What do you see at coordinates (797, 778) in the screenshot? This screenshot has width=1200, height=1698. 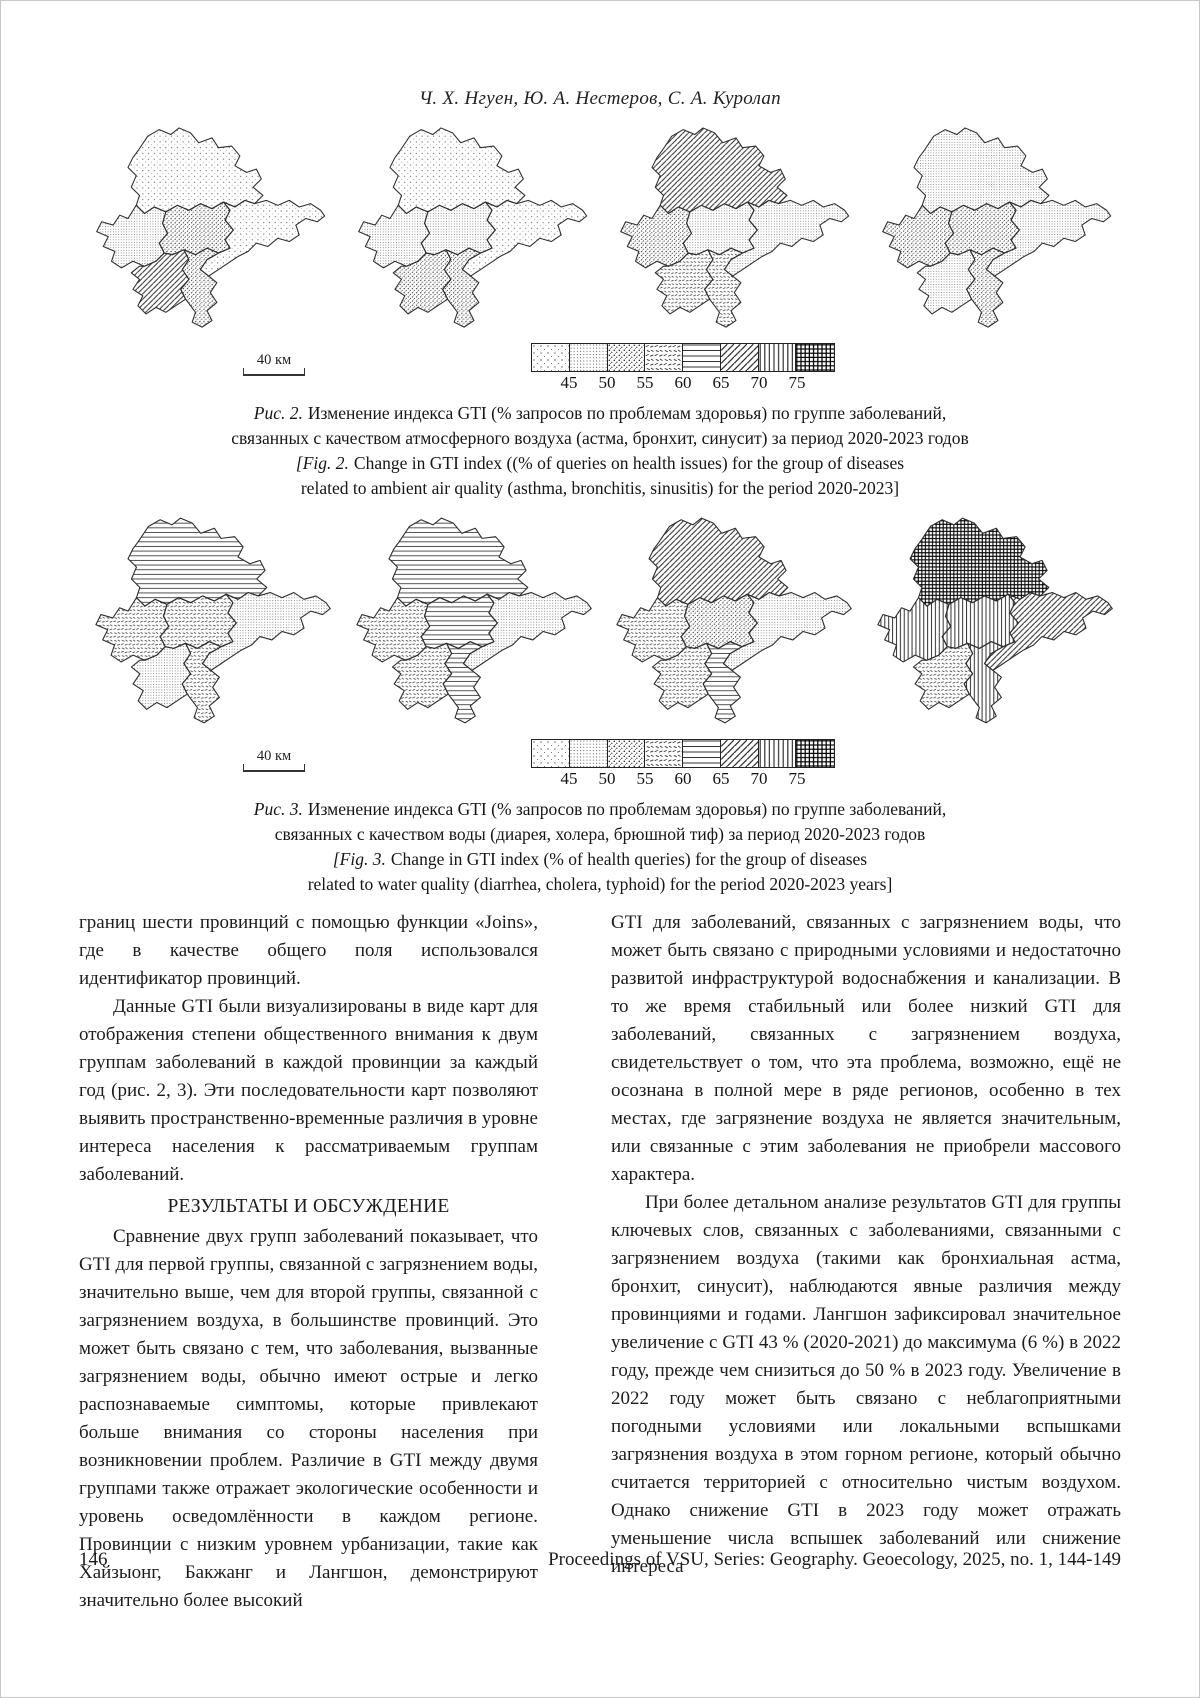 I see `legend-tick: 75` at bounding box center [797, 778].